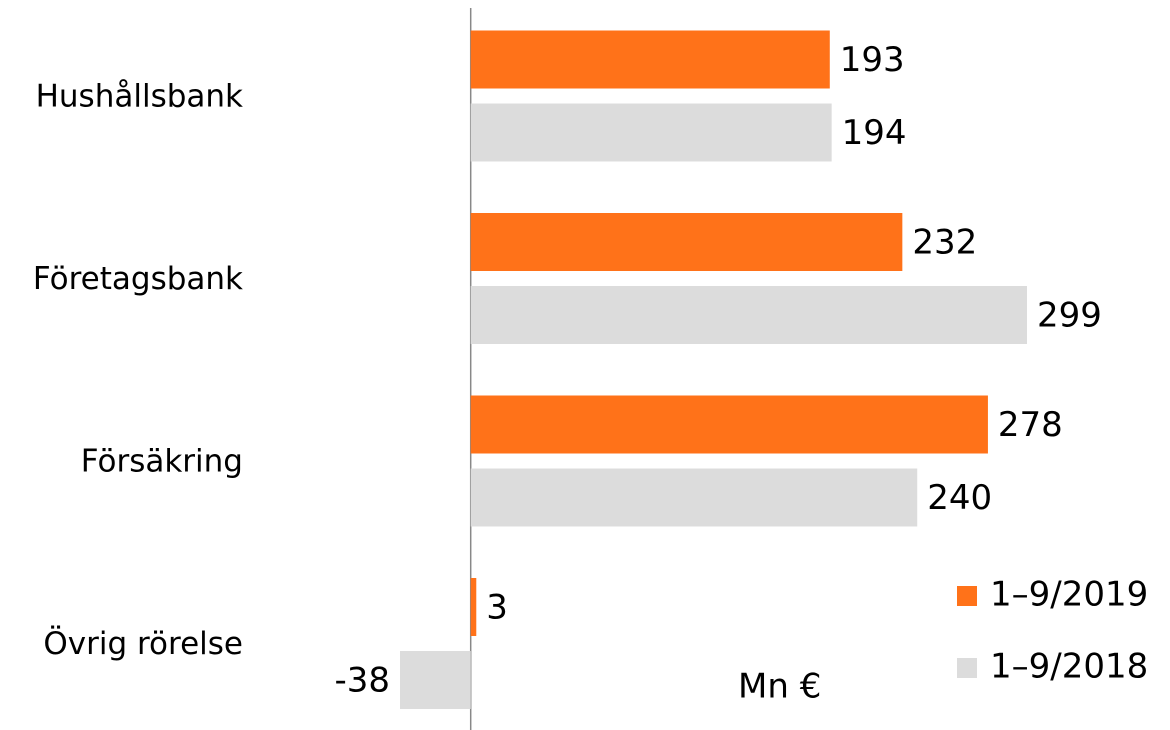  I want to click on value-label: -38, so click(362, 681).